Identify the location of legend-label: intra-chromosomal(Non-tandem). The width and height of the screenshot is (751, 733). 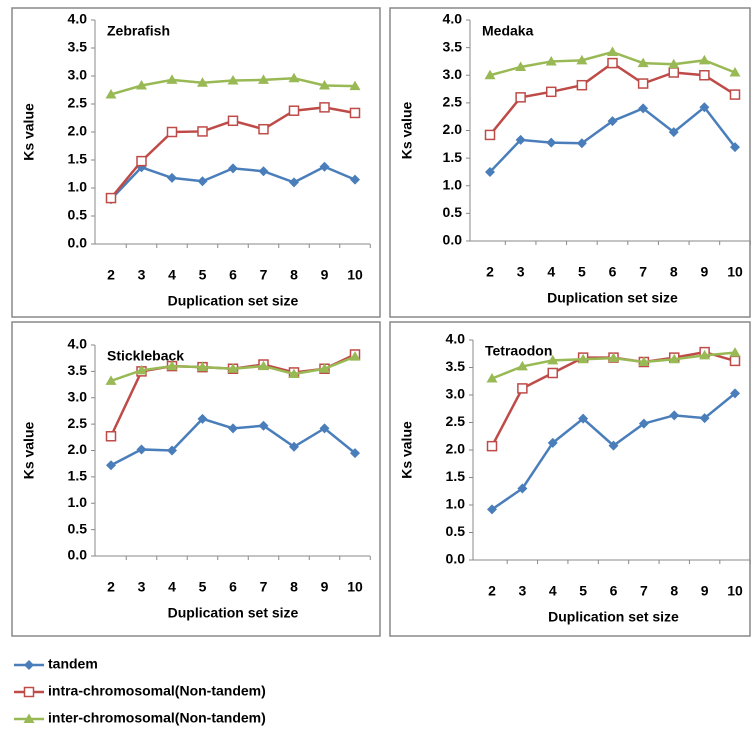
(157, 691).